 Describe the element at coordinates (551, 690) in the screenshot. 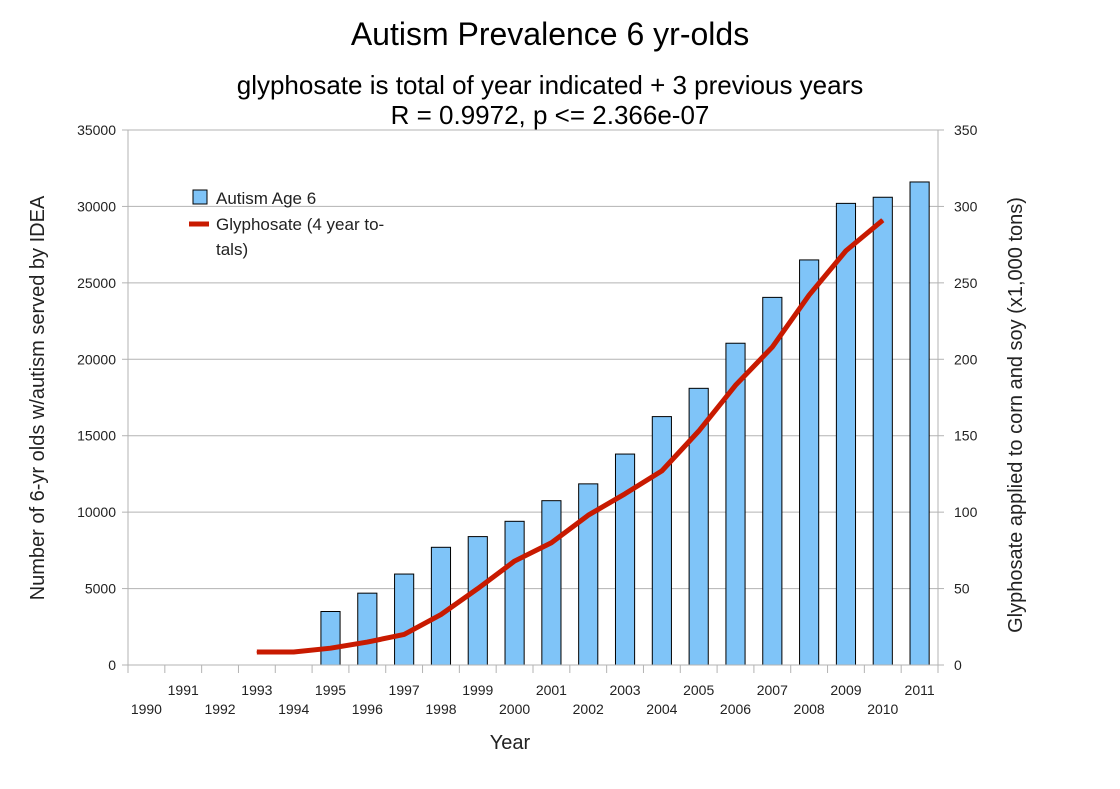

I see `x-tick-label: 2001` at that location.